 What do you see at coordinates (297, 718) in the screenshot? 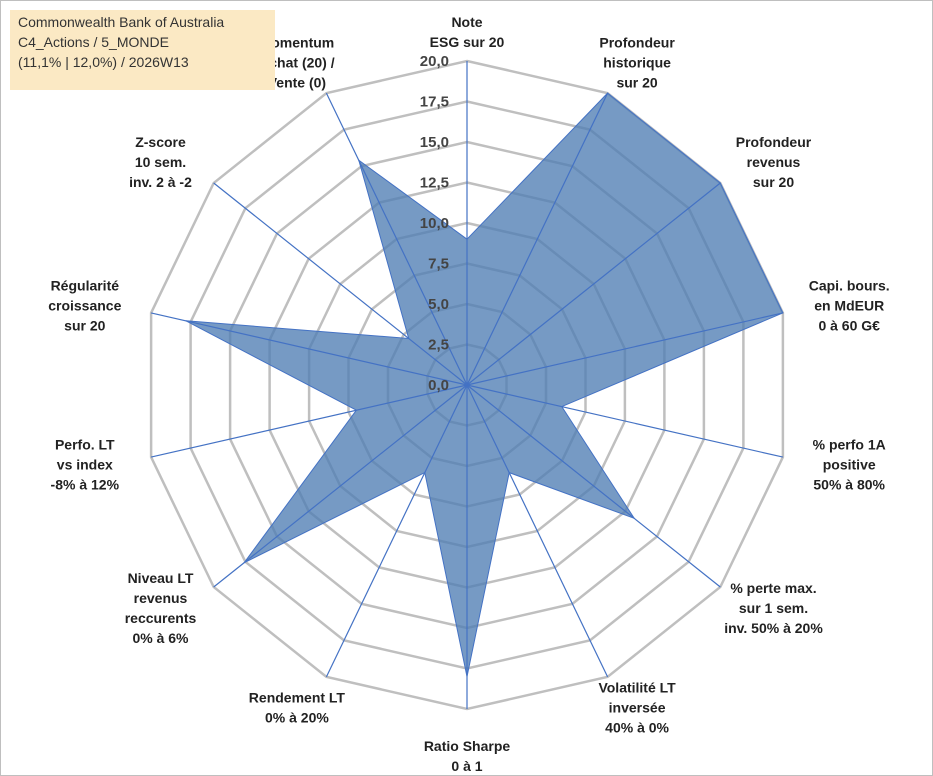
I see `axis-label-8-line-1: 0% à 20%` at bounding box center [297, 718].